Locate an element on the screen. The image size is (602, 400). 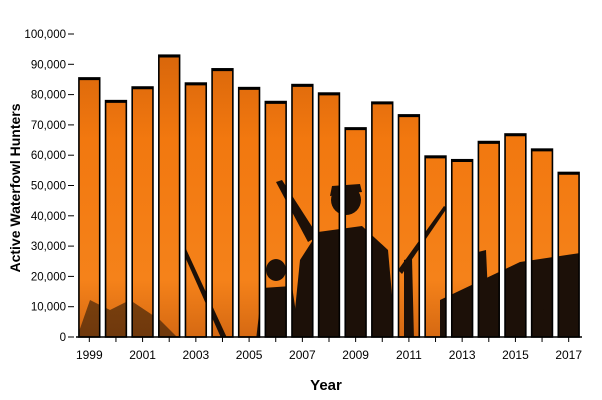
x-axis-label: Year is located at coordinates (326, 385).